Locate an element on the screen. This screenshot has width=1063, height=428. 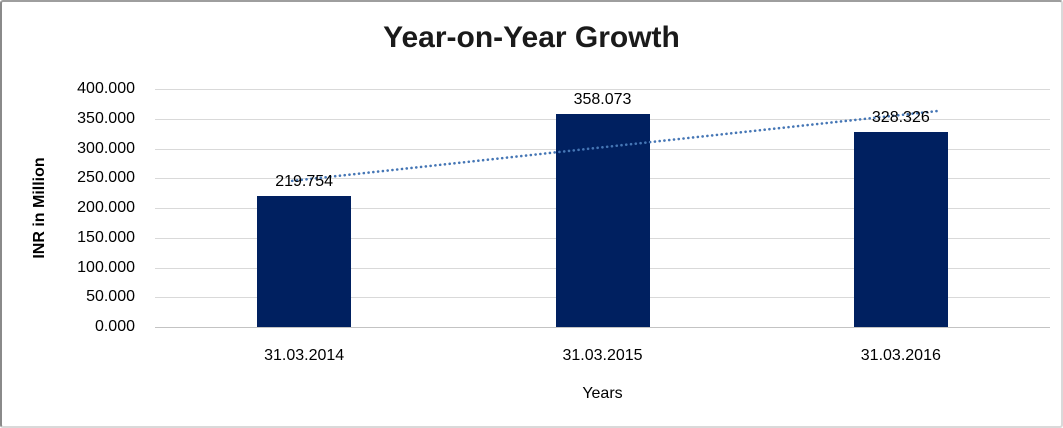
x-axis-line is located at coordinates (602, 327).